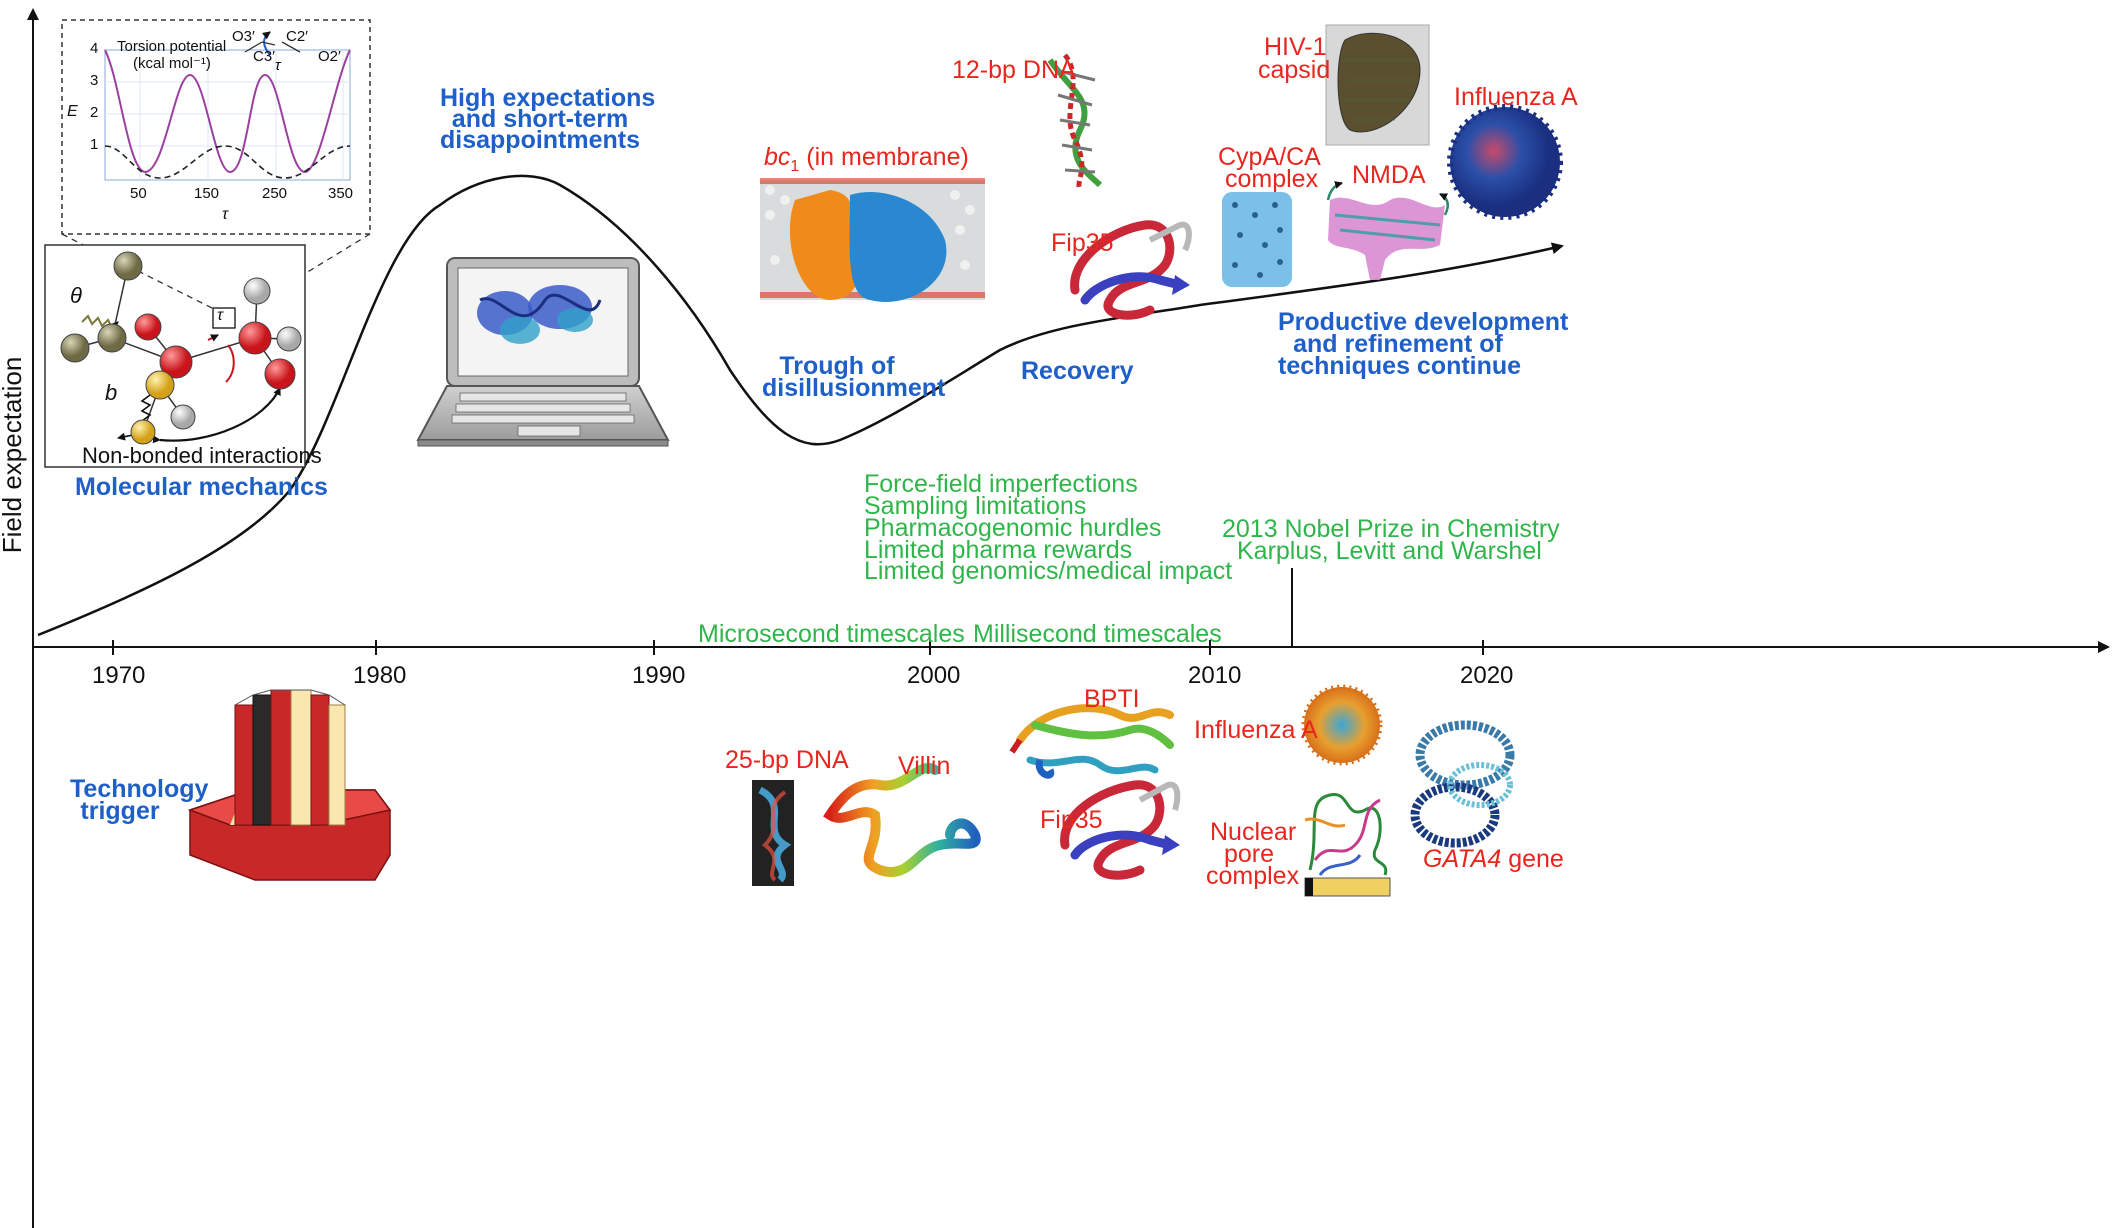 The image size is (2117, 1228). Describe the element at coordinates (998, 550) in the screenshot. I see `limitation-pharma-rewards: Limited pharma rewards` at that location.